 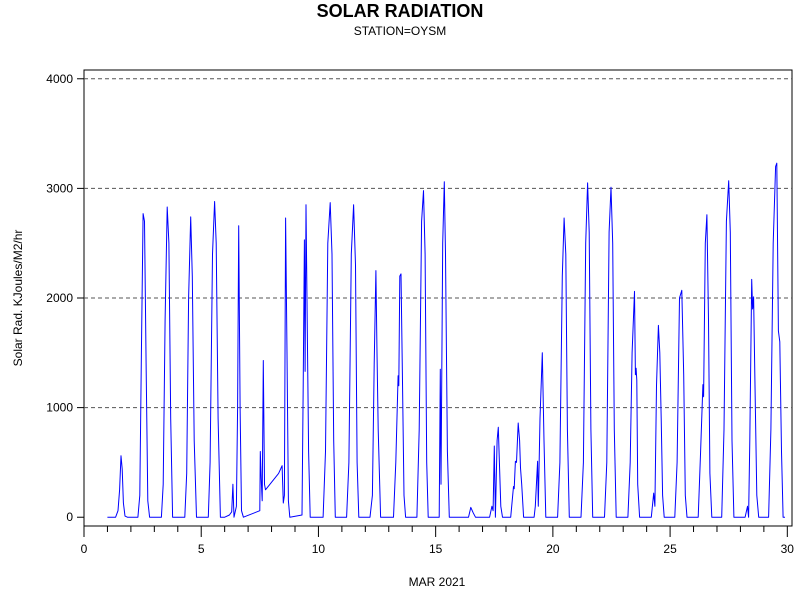 What do you see at coordinates (59, 298) in the screenshot?
I see `y-tick-label: 2000` at bounding box center [59, 298].